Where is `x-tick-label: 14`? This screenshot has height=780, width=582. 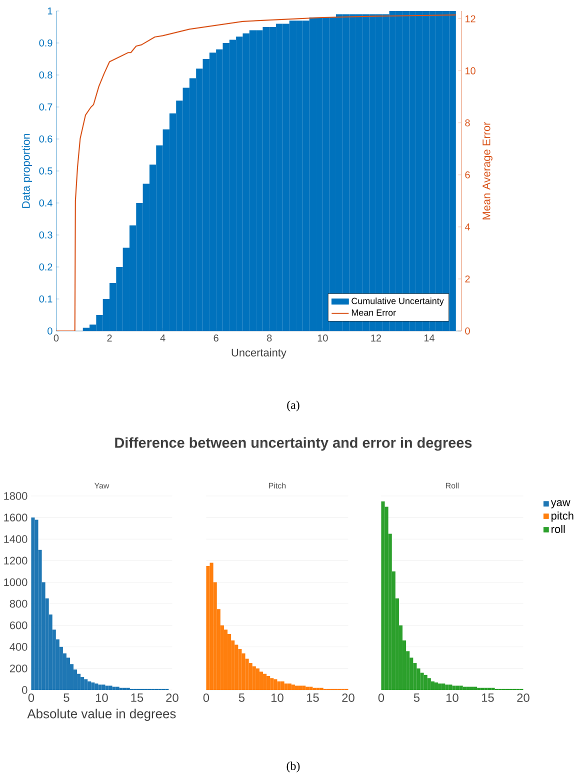
x-tick-label: 14 is located at coordinates (429, 338).